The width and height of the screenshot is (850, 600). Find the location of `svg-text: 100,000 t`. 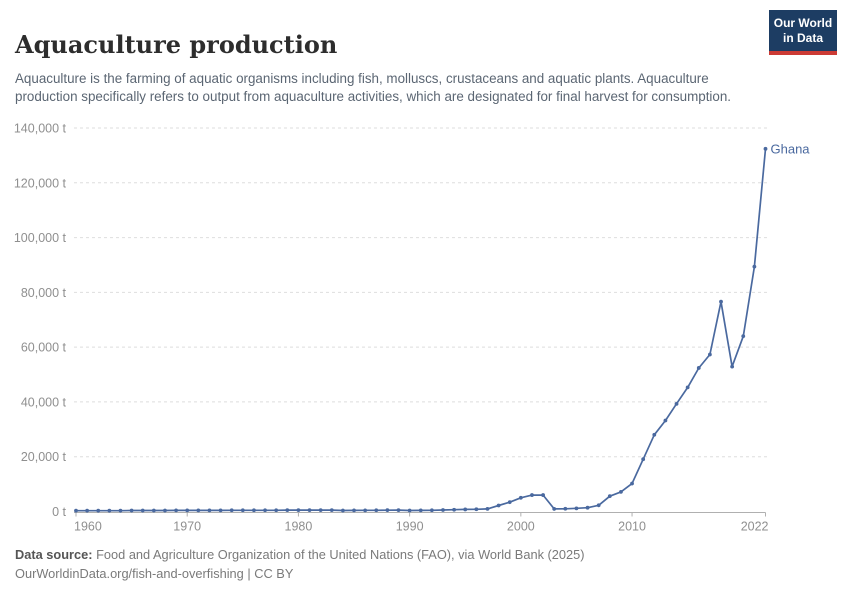

svg-text: 100,000 t is located at coordinates (40, 238).